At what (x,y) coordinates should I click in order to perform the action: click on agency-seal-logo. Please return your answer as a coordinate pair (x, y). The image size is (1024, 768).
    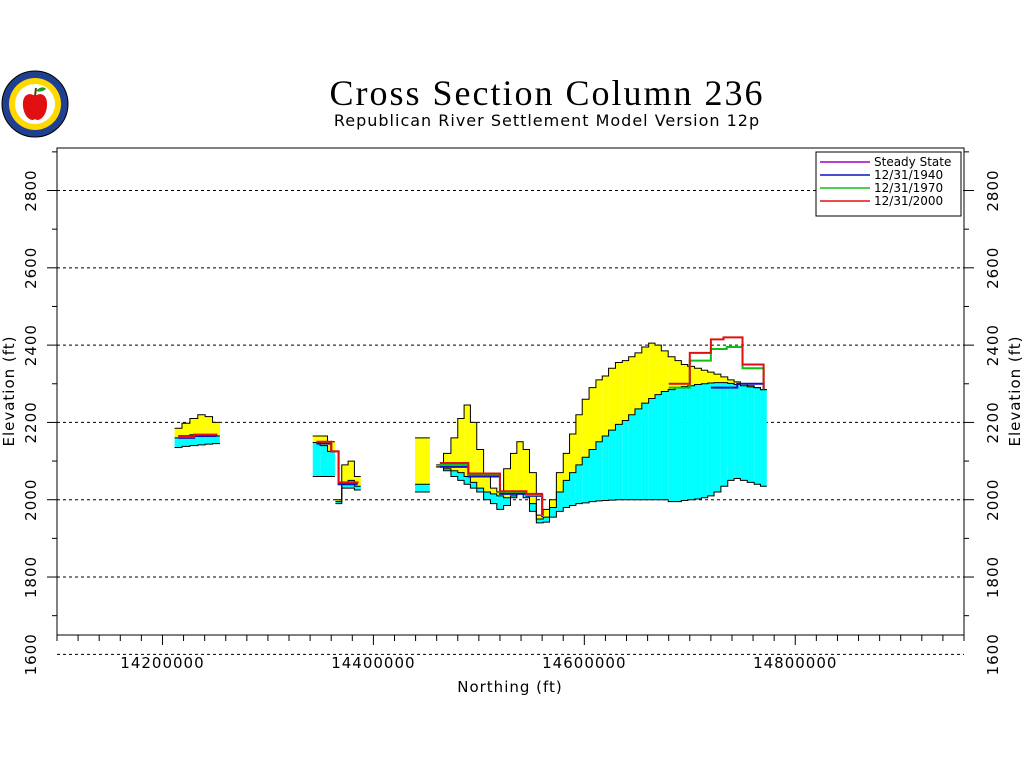
    Looking at the image, I should click on (35, 104).